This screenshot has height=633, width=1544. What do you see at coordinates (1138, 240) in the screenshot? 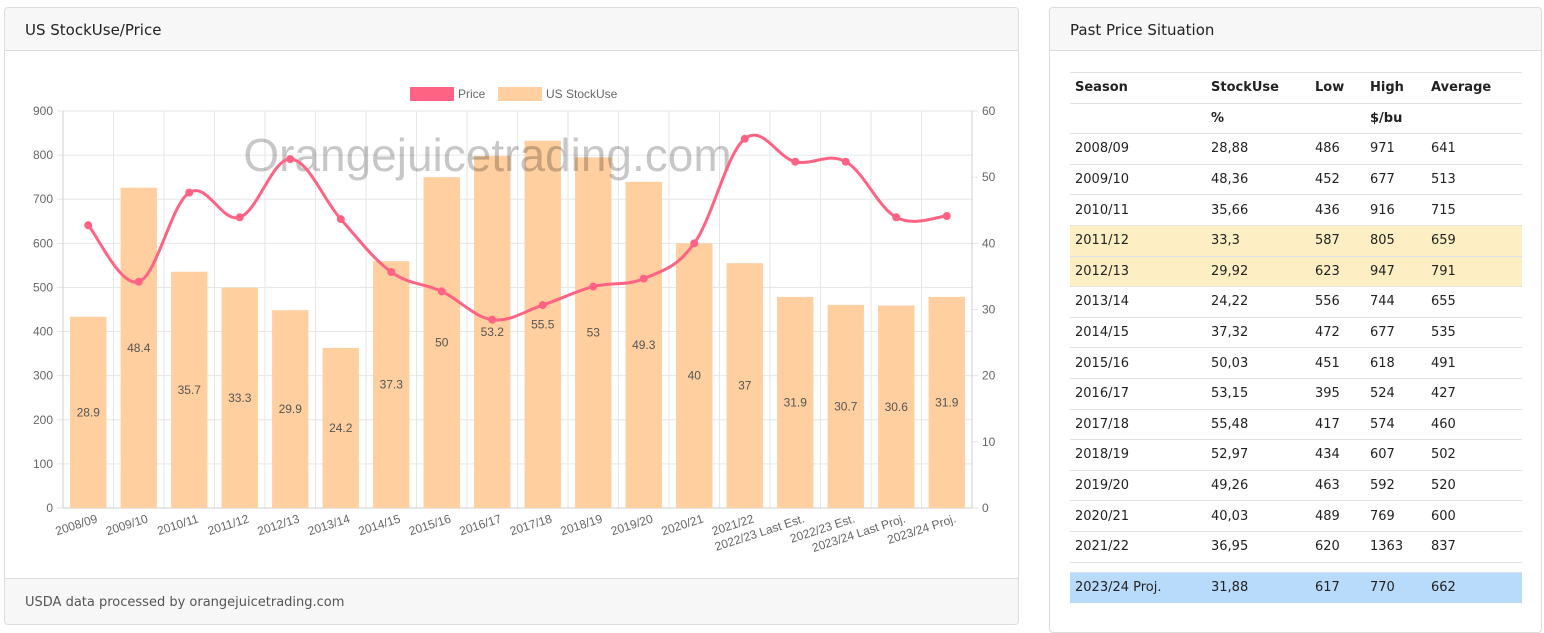
I see `cell-season: 2011/12` at bounding box center [1138, 240].